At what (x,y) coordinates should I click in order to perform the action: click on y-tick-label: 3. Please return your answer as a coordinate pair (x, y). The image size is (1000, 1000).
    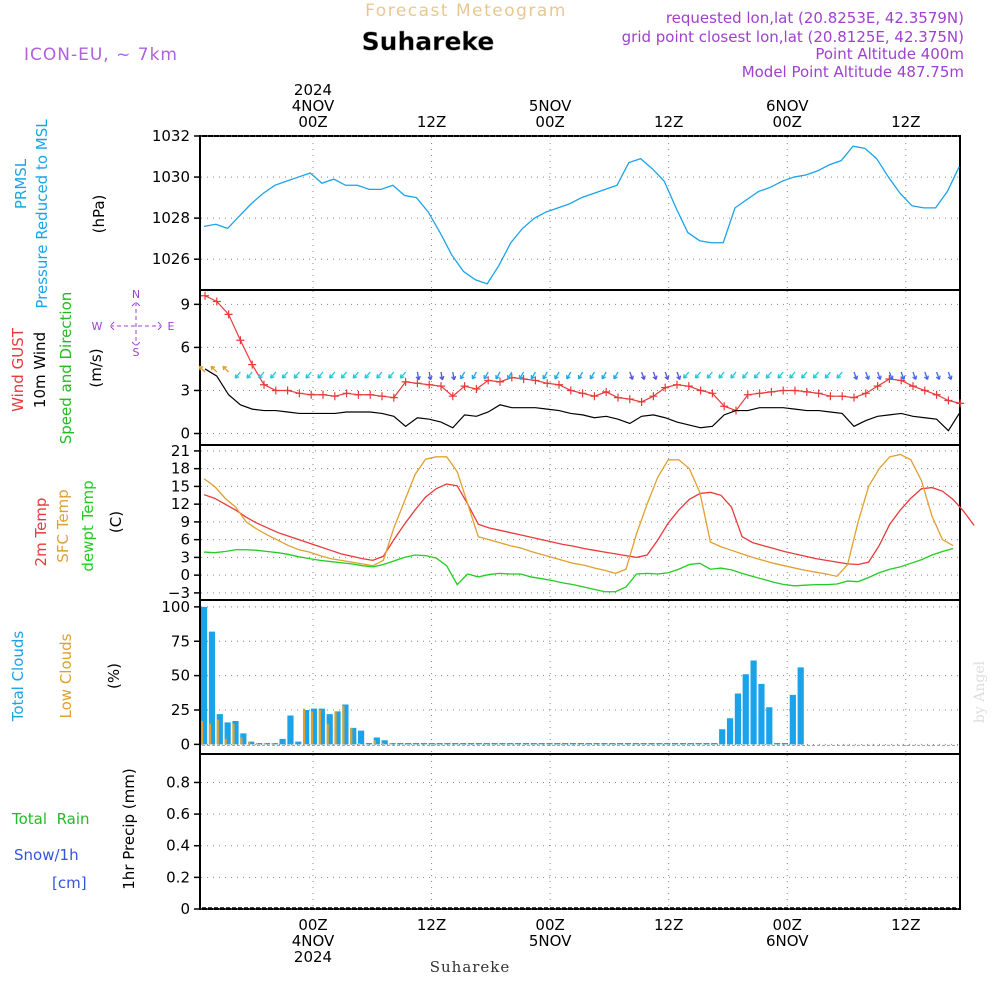
    Looking at the image, I should click on (185, 557).